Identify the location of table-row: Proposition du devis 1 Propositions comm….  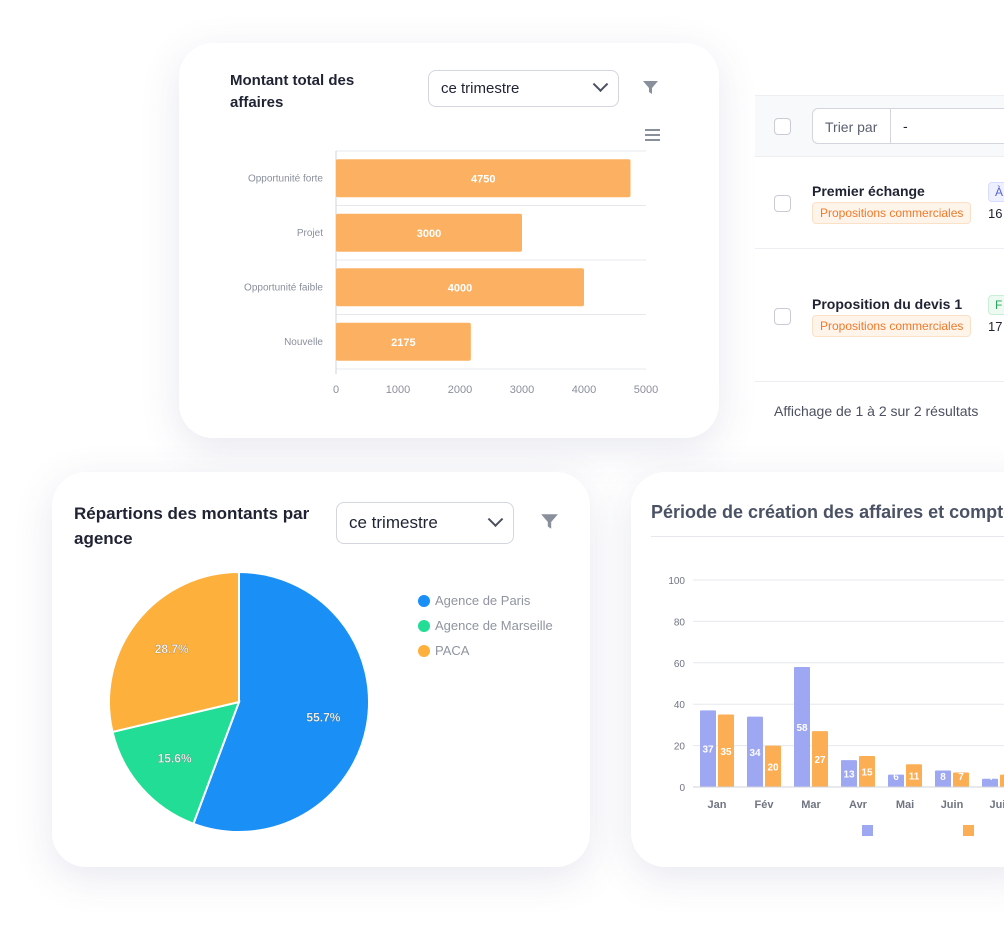
(879, 315).